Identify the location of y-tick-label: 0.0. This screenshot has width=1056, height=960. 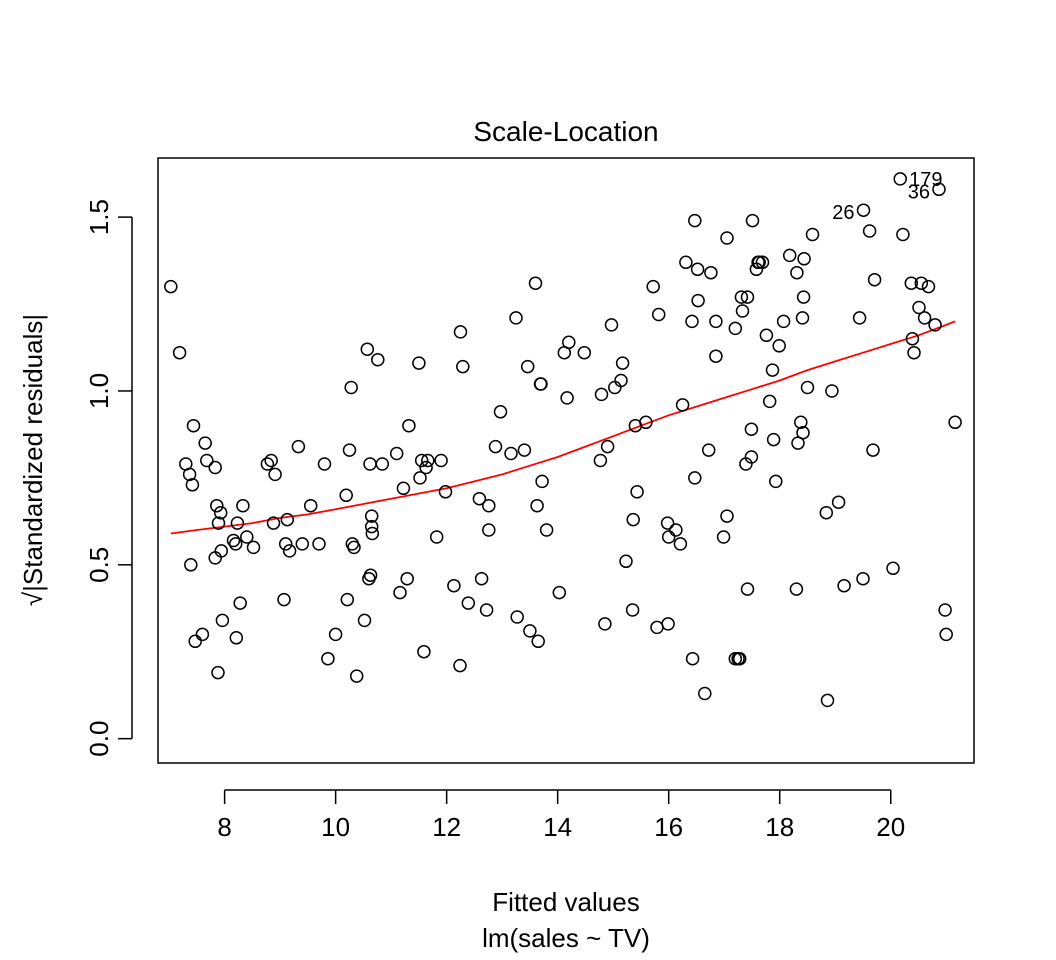
(99, 739).